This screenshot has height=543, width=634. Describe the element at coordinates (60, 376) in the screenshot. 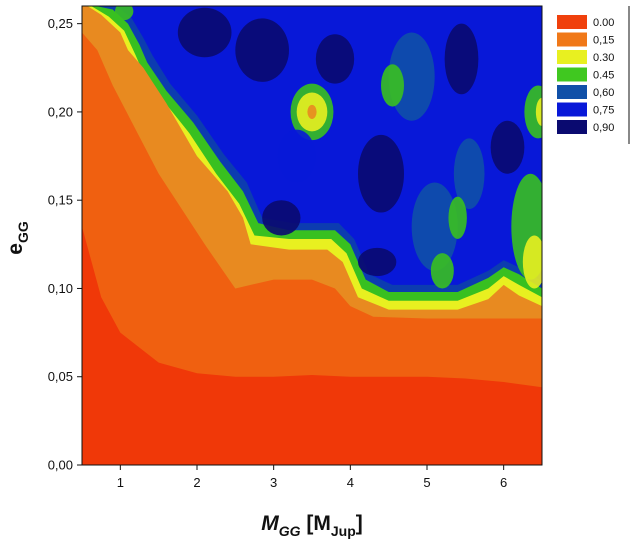

I see `y-tick-label-1: 0,05` at that location.